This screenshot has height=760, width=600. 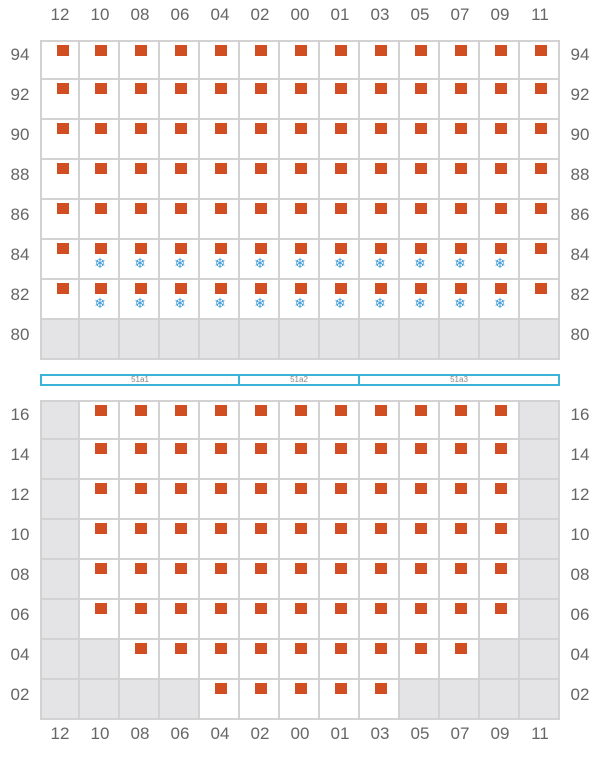 I want to click on zone-51a3: 51a3, so click(x=460, y=380).